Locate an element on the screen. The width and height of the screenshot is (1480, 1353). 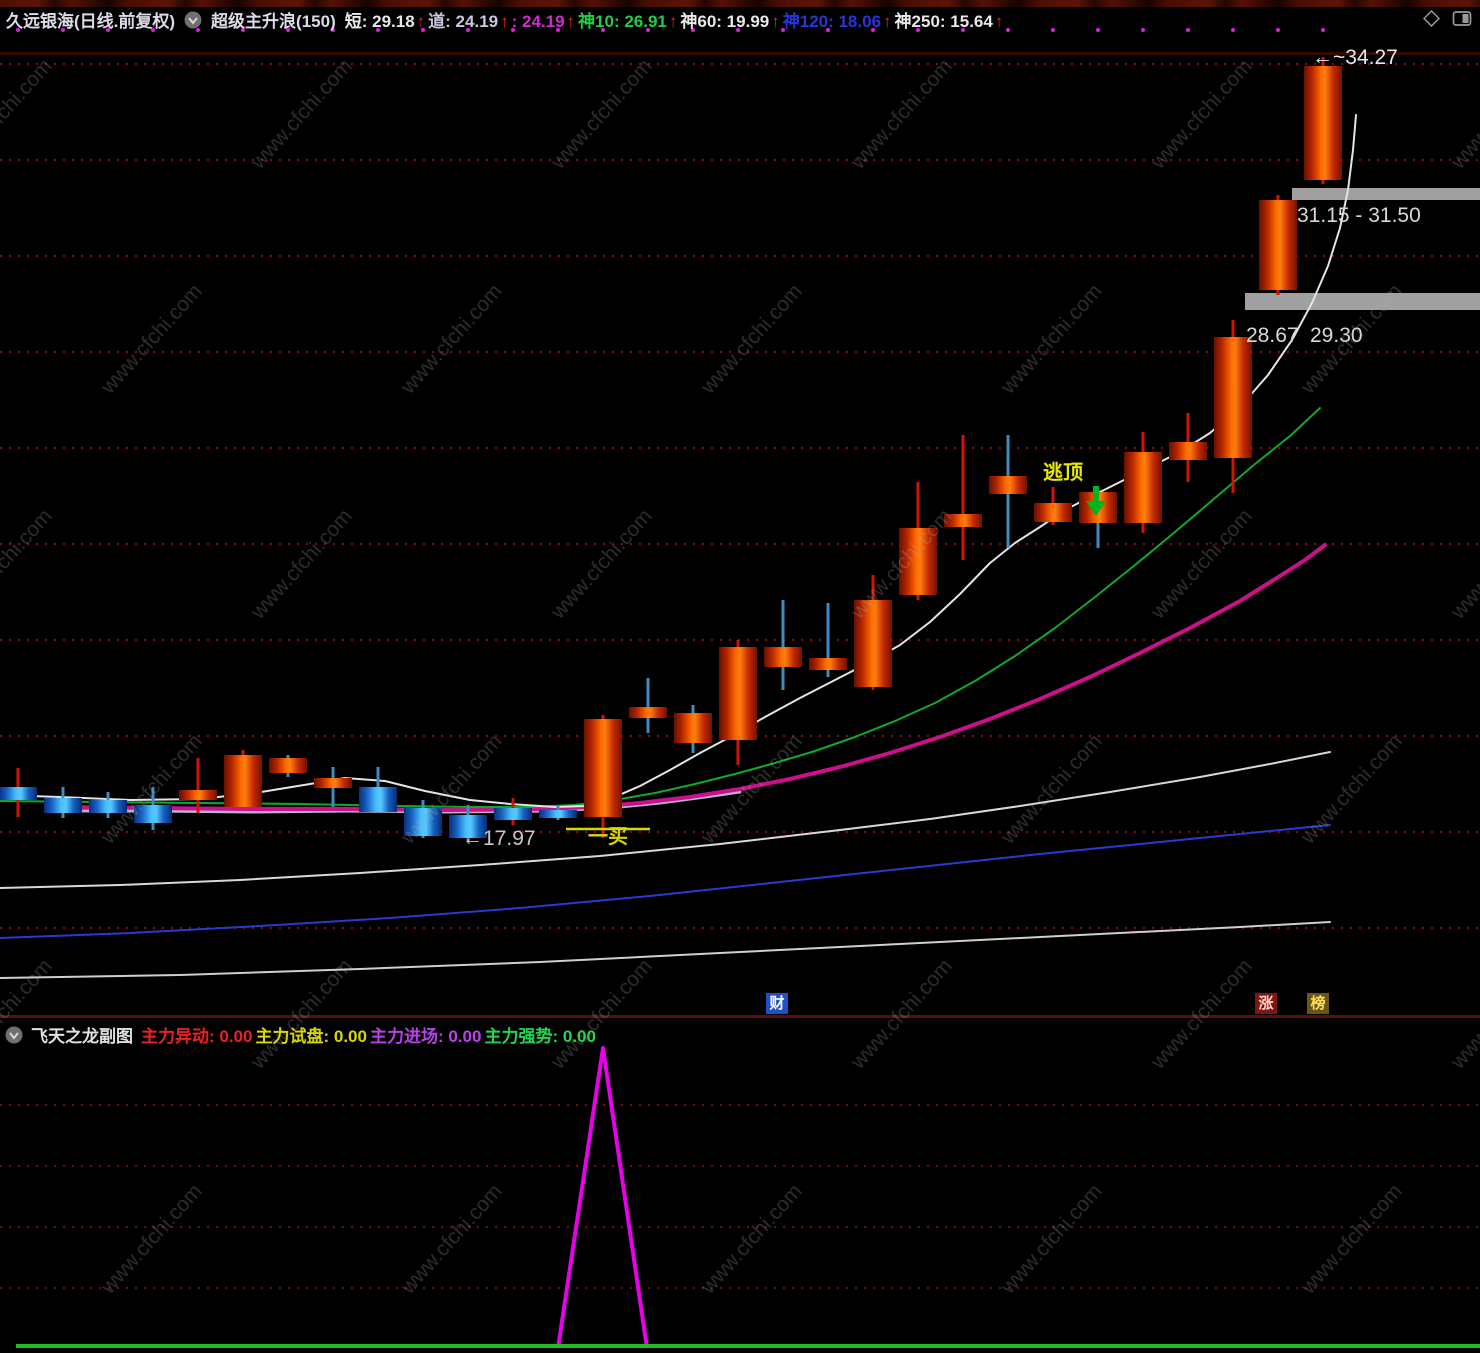
indicator-value: 短: 29.18 ↑ is located at coordinates (385, 21).